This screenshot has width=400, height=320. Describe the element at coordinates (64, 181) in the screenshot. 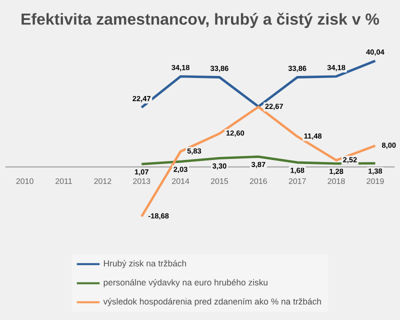

I see `x-tick-label: 2011` at that location.